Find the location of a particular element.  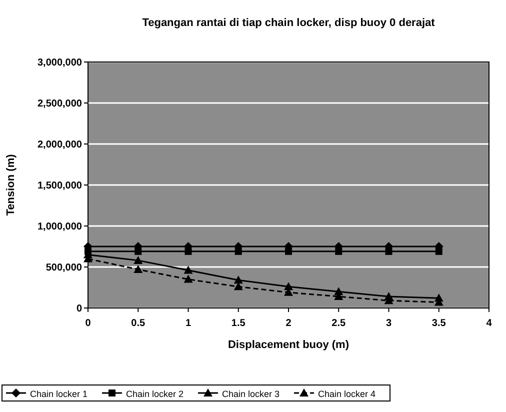

legend-label: Chain locker 4 is located at coordinates (347, 394).